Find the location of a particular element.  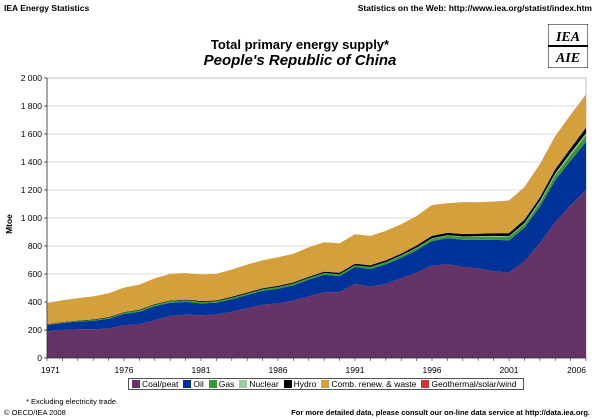

legend-label: Geothermal/solar/wind is located at coordinates (474, 384).